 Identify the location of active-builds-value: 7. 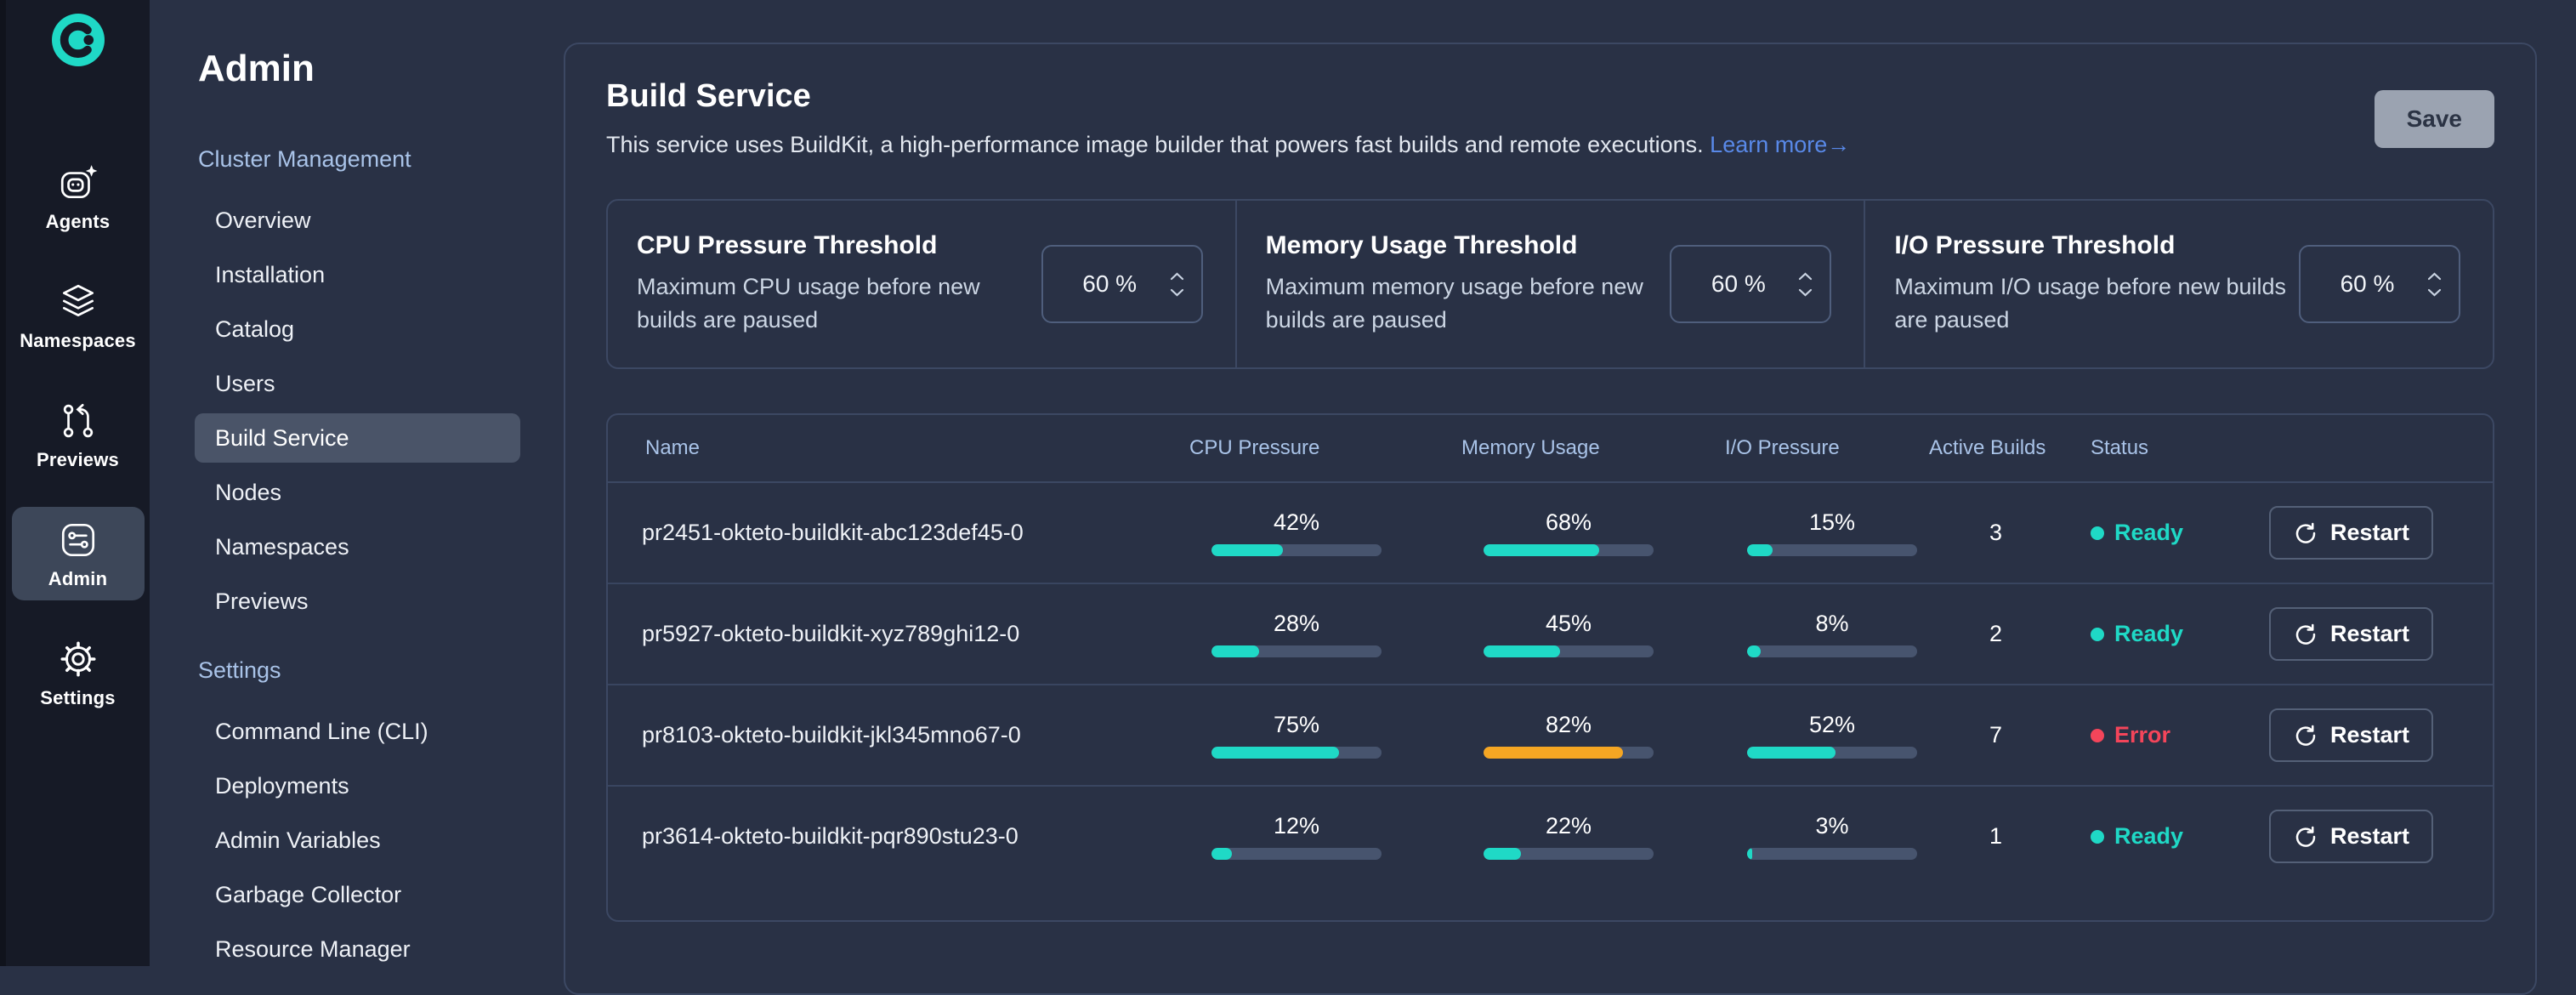
(1996, 735).